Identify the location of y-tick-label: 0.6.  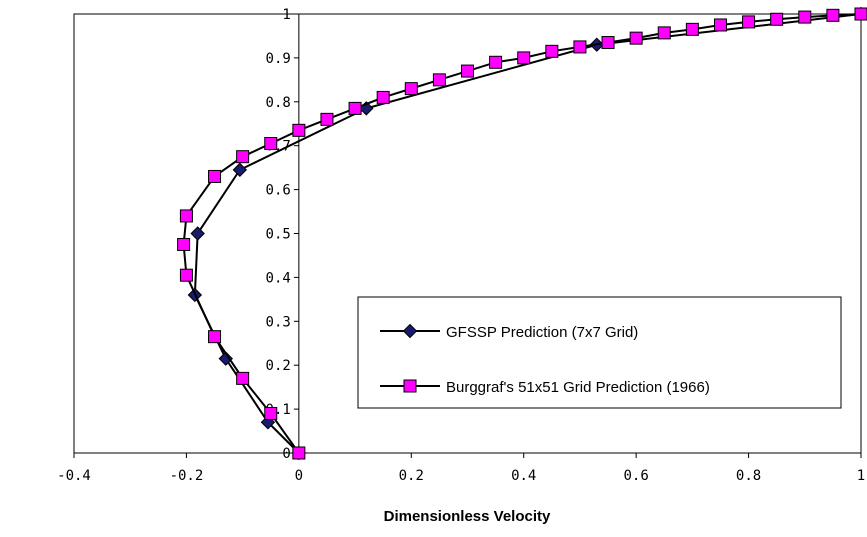
(278, 191).